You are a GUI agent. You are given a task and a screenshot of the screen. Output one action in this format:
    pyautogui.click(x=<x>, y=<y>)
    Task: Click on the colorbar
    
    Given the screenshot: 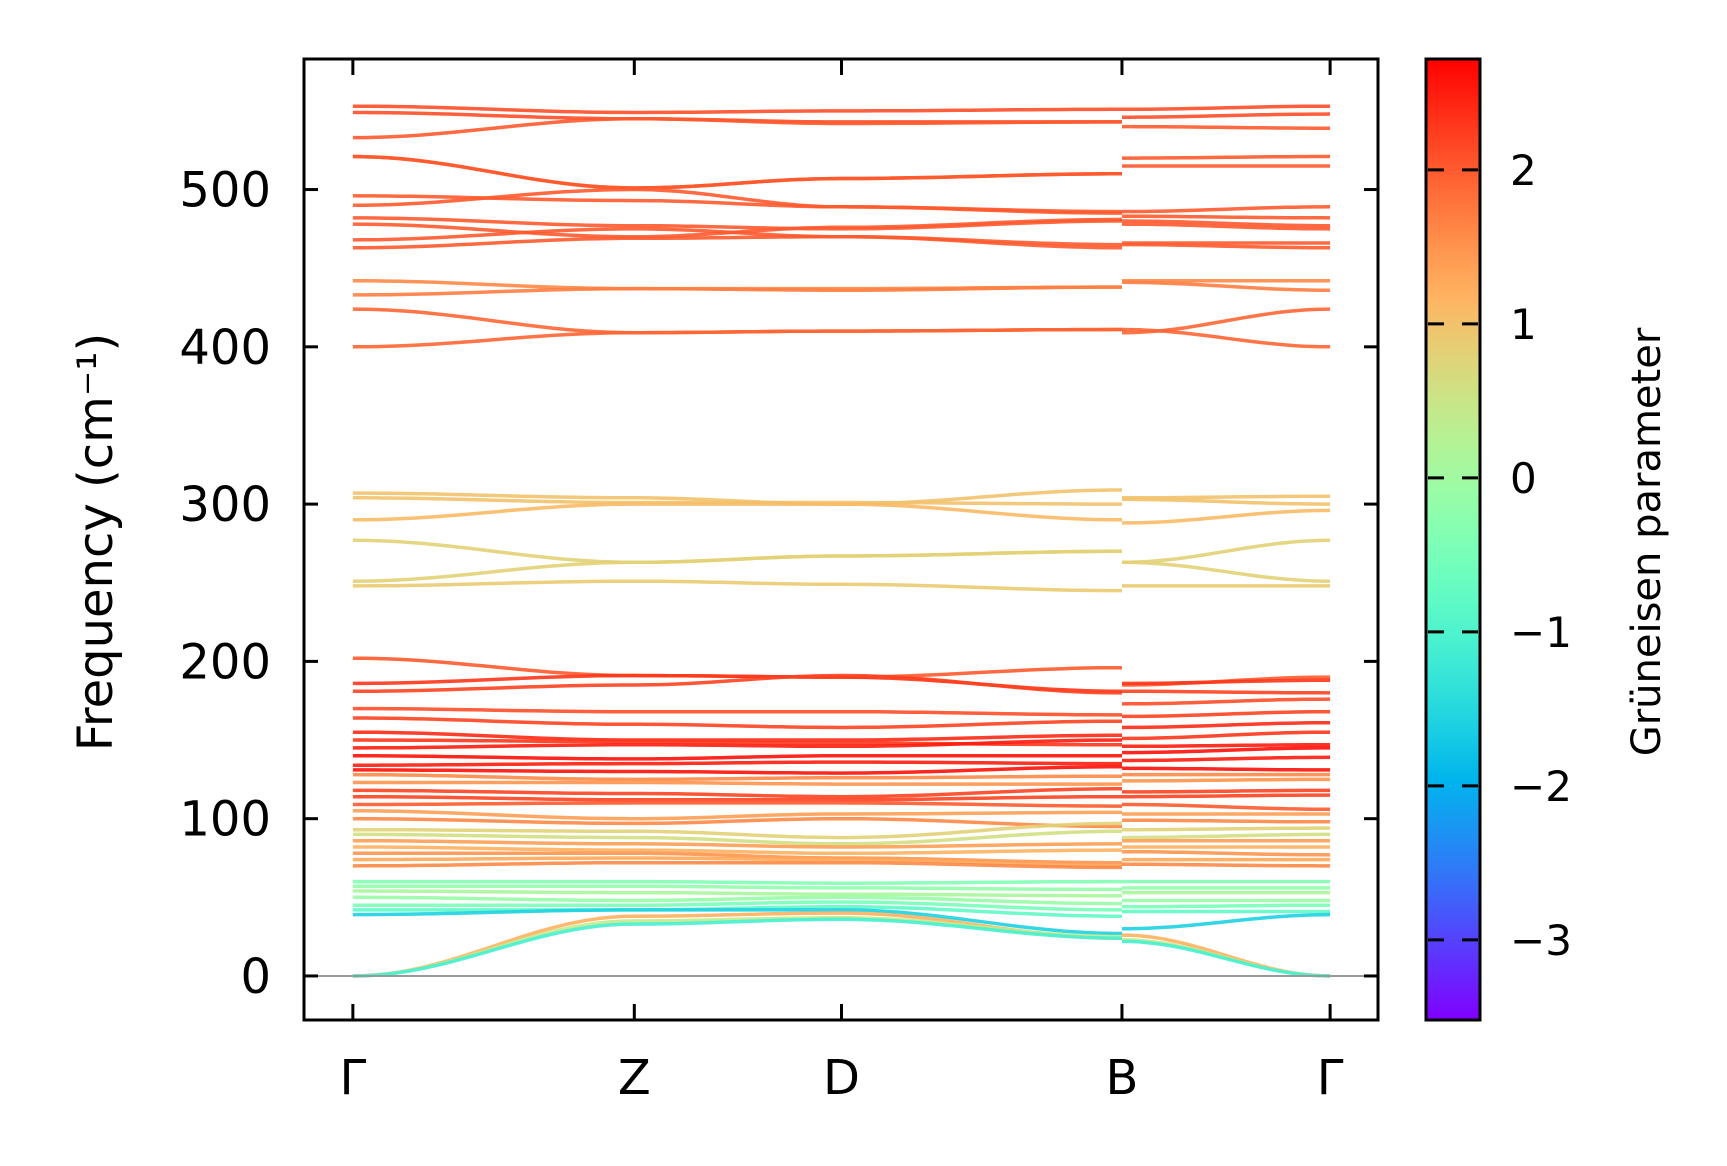 What is the action you would take?
    pyautogui.click(x=1453, y=539)
    